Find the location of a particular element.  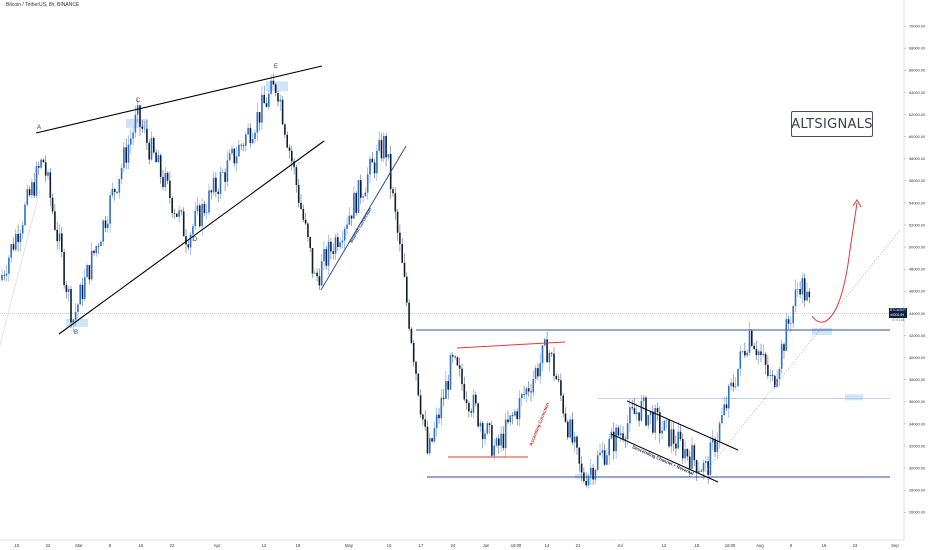

x-tick-label: 8 is located at coordinates (110, 545).